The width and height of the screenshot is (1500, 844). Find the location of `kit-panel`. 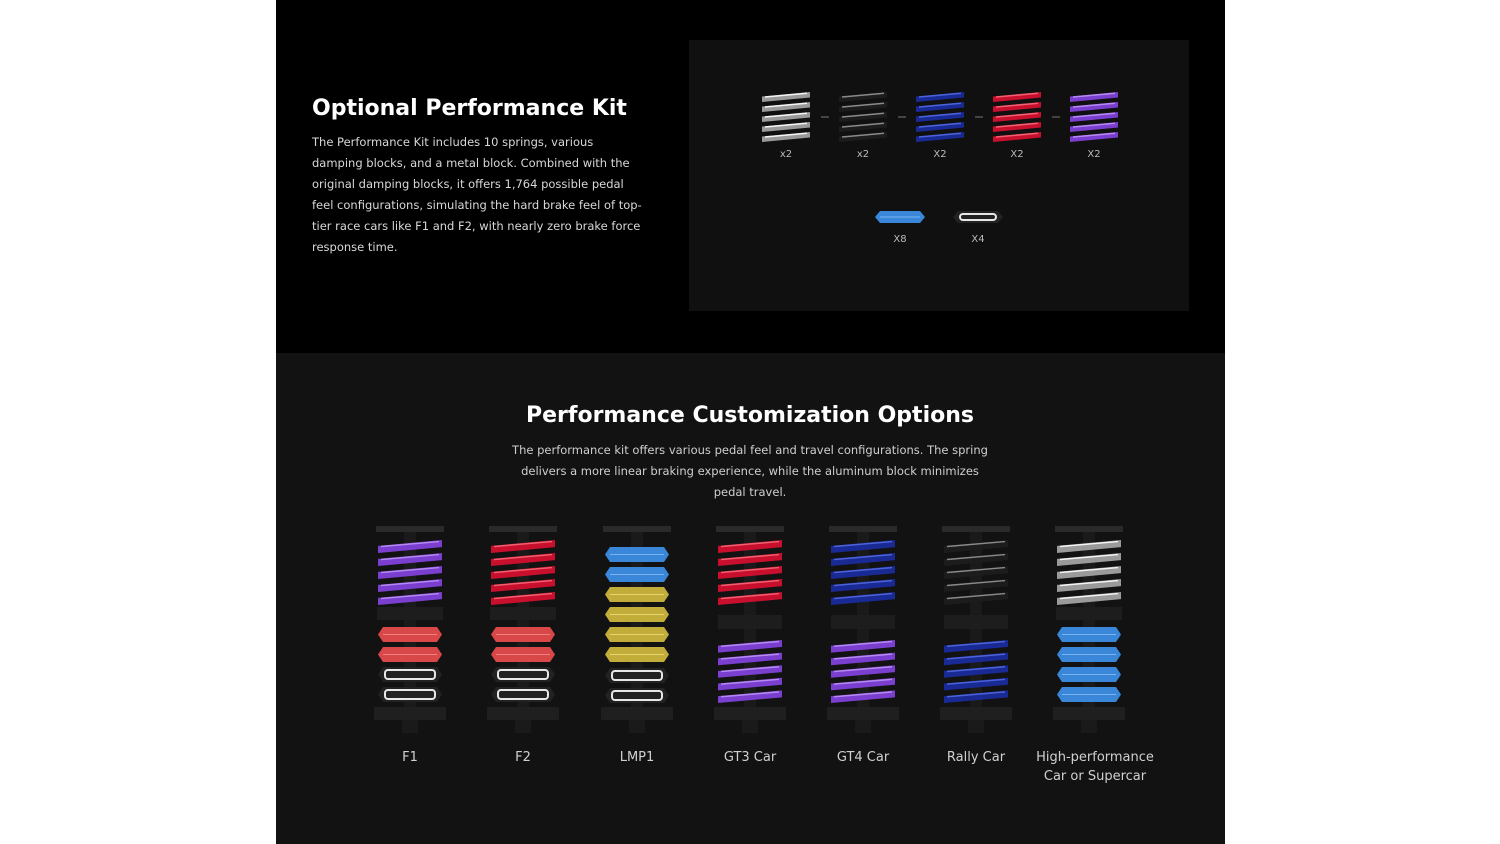

kit-panel is located at coordinates (939, 175).